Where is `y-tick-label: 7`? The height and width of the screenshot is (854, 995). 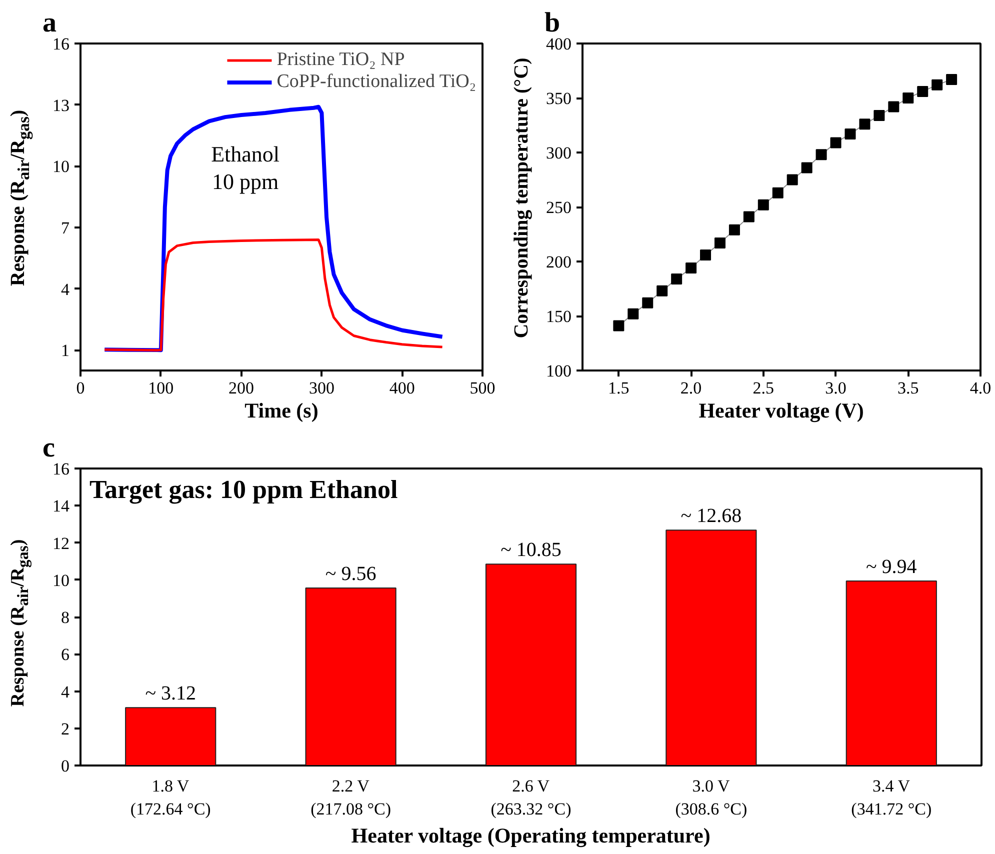 y-tick-label: 7 is located at coordinates (65, 228).